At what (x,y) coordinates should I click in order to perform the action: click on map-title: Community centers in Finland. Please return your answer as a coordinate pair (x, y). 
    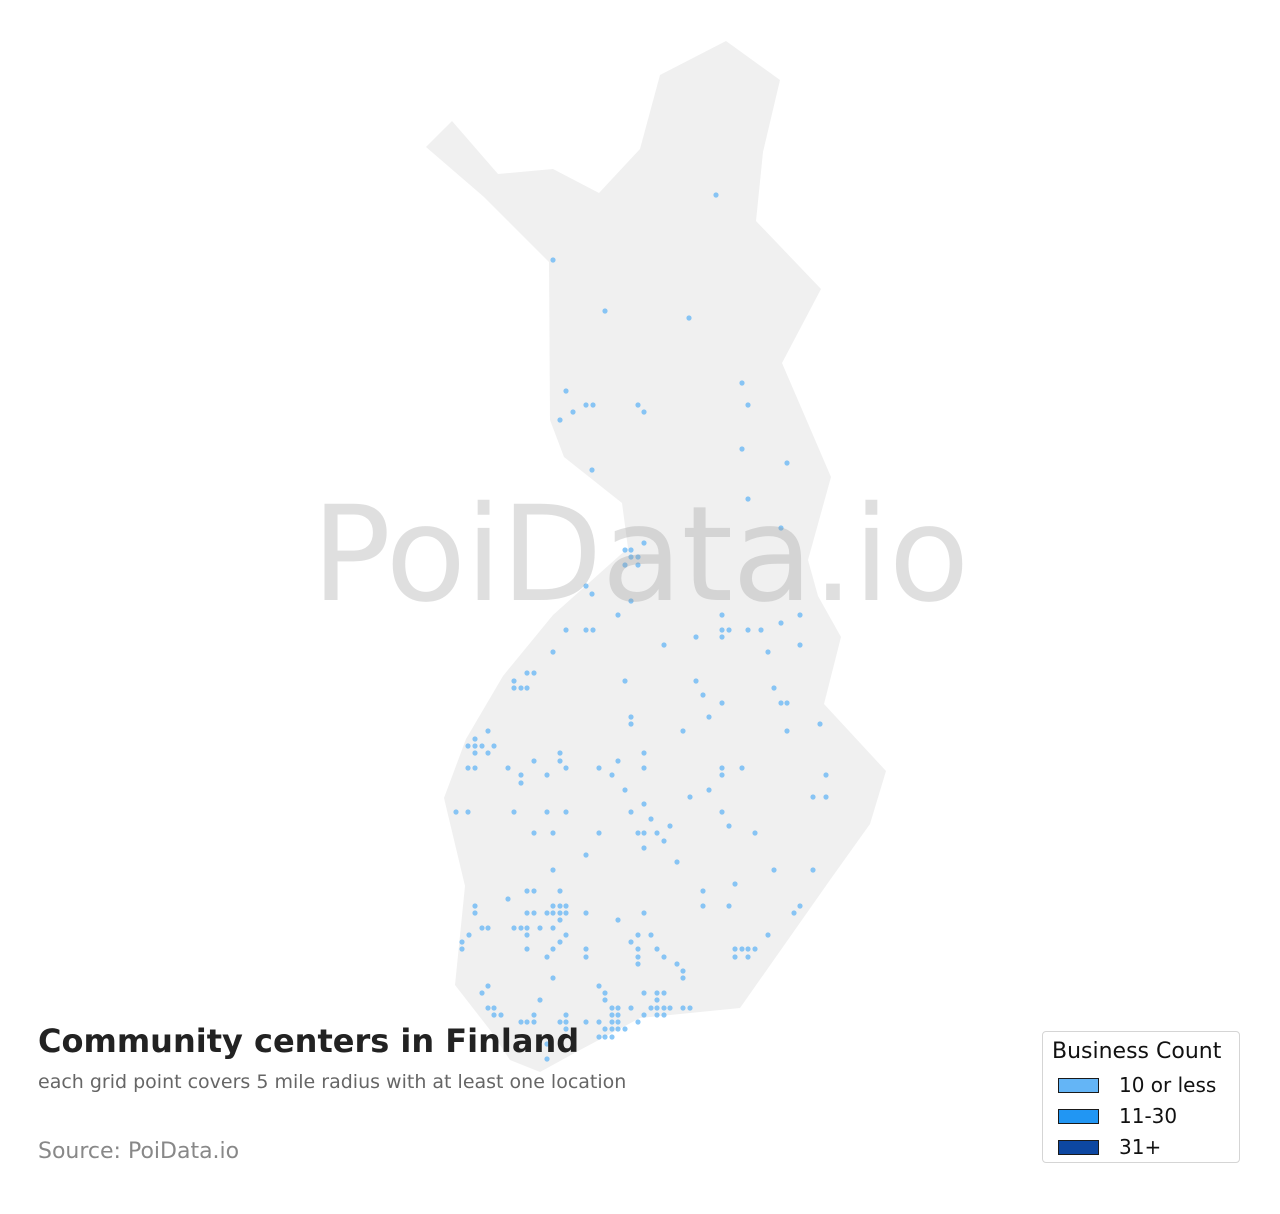
    Looking at the image, I should click on (309, 1041).